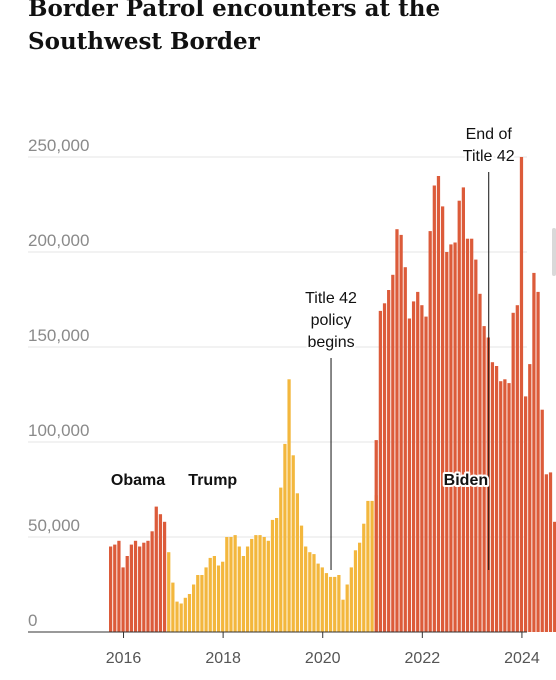  I want to click on scrollbar-thumb, so click(554, 252).